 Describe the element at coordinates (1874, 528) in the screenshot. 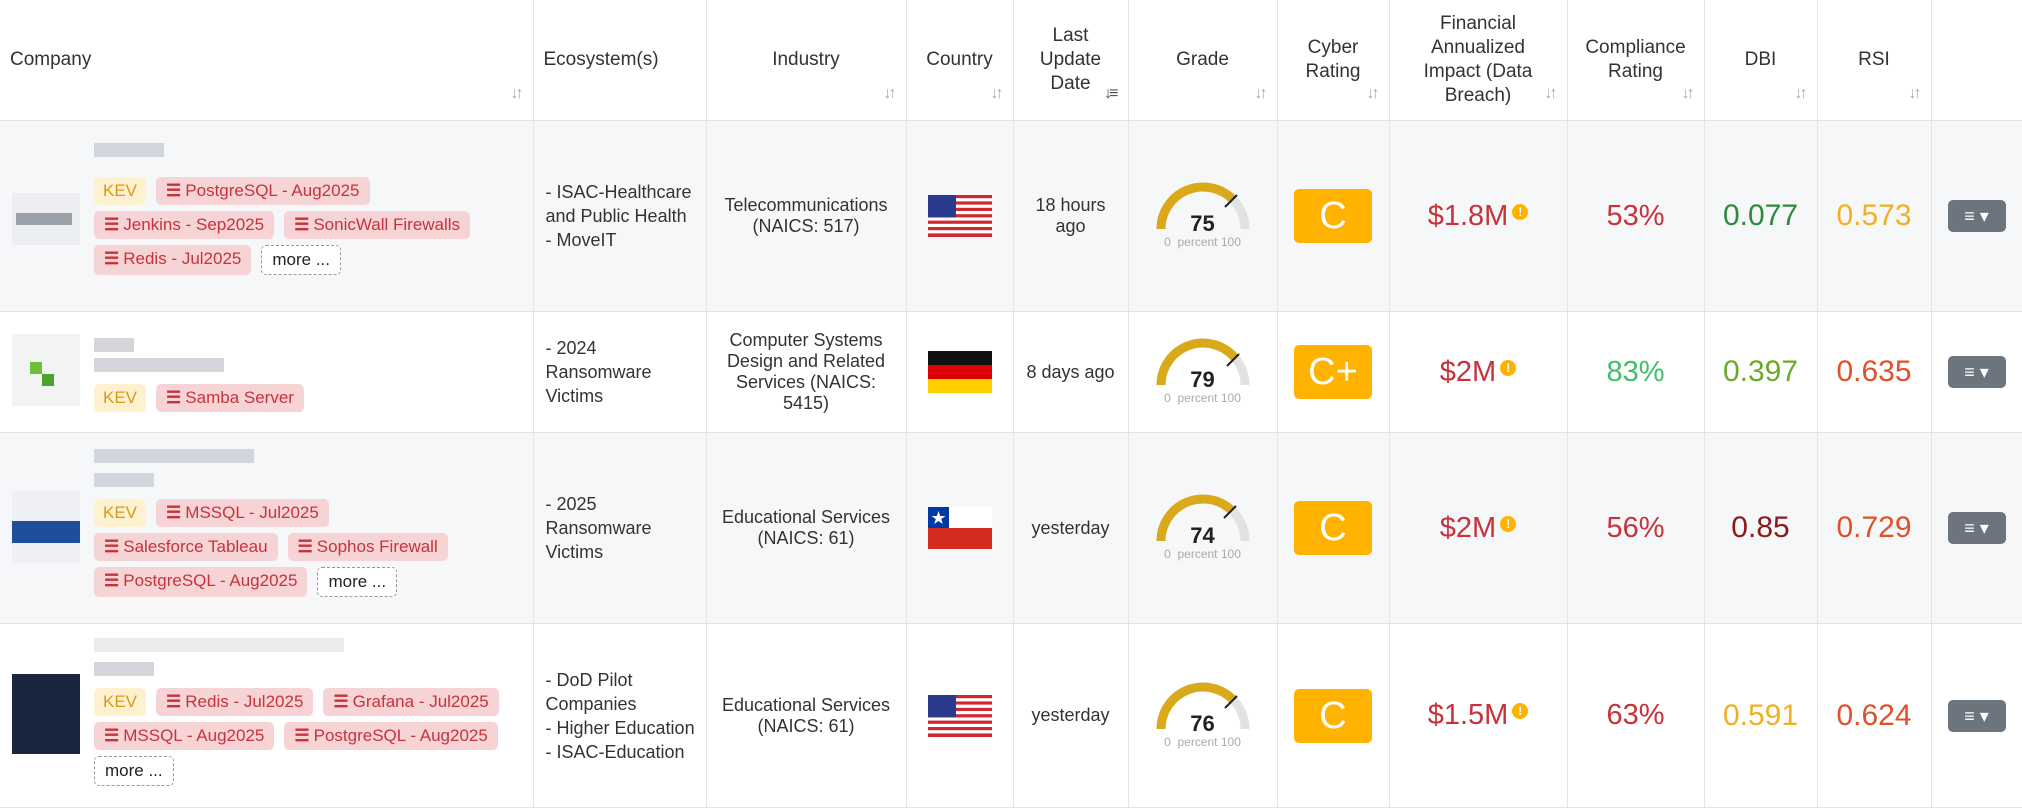

I see `rsi-cell: 0.729` at that location.